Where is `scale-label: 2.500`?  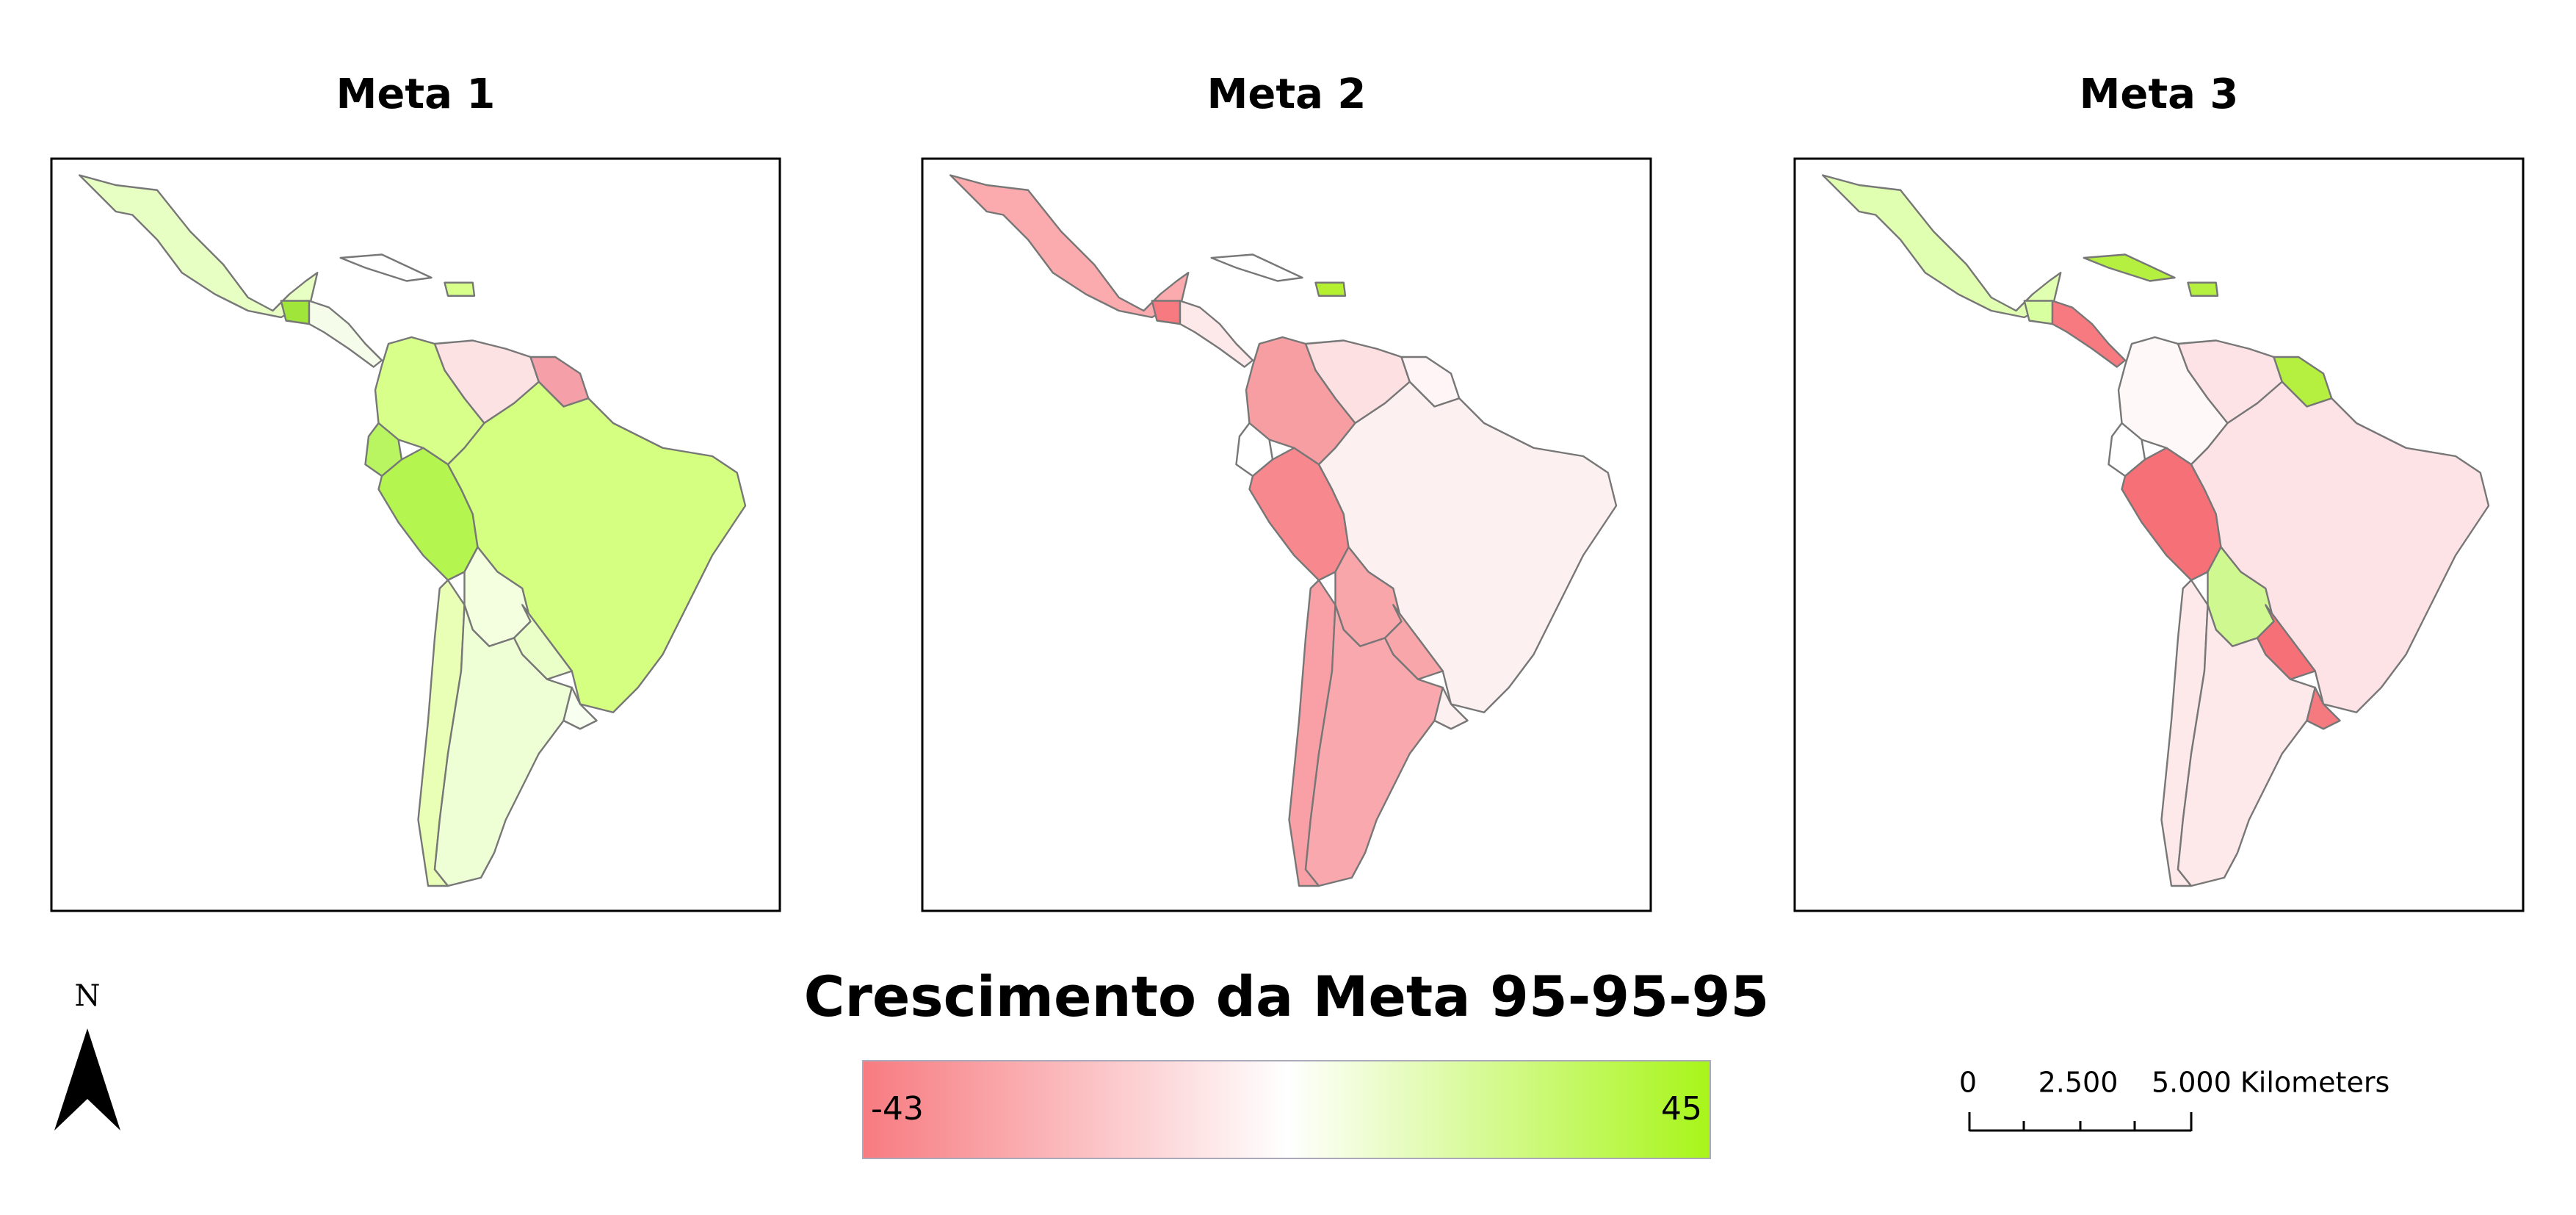
scale-label: 2.500 is located at coordinates (2078, 1083).